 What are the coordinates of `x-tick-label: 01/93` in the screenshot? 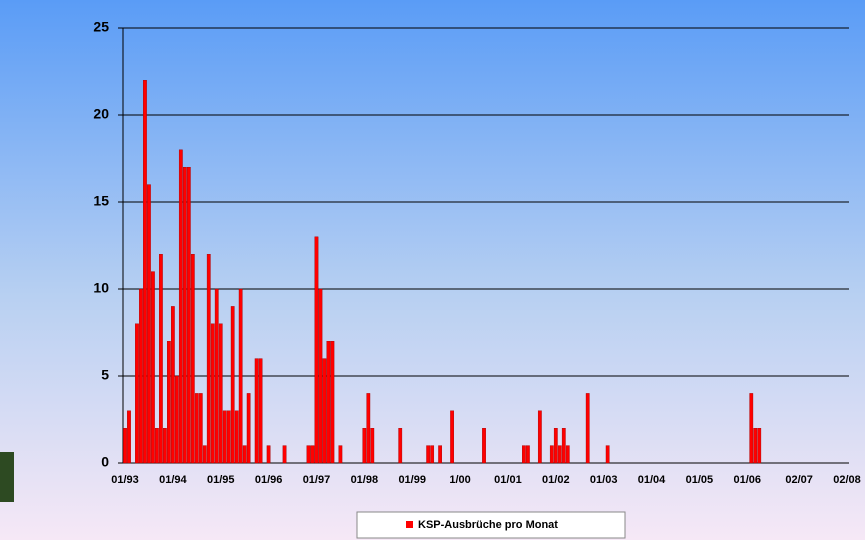 It's located at (125, 480).